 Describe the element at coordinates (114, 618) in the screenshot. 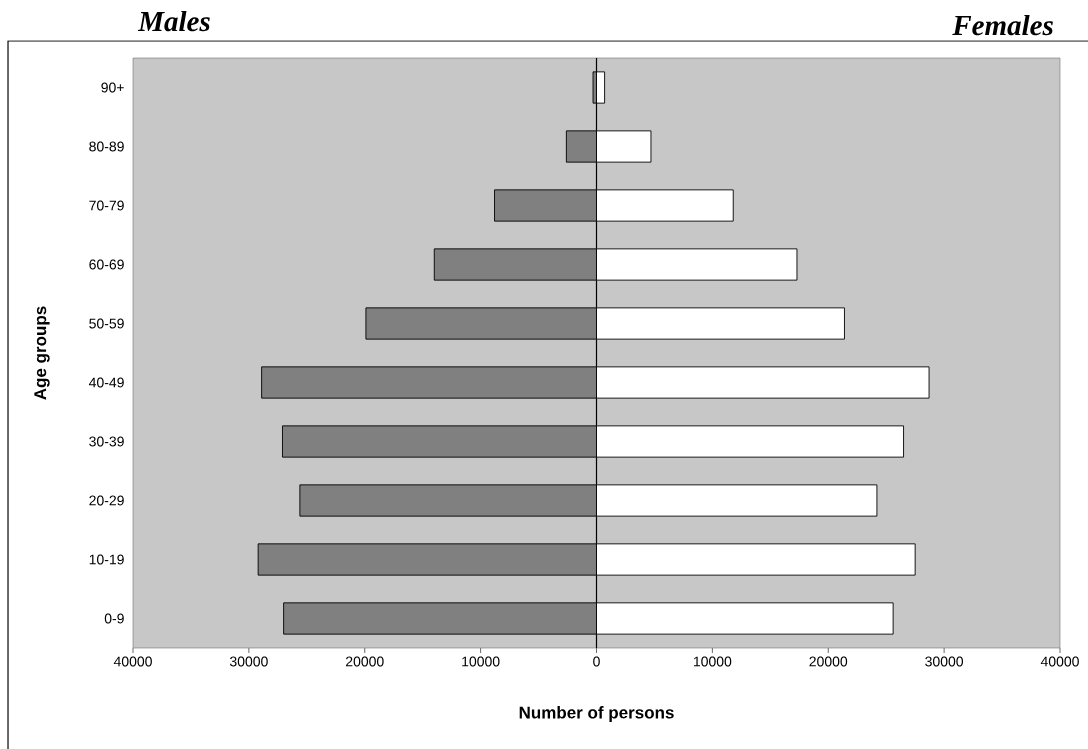

I see `y-tick-label: 0-9` at that location.